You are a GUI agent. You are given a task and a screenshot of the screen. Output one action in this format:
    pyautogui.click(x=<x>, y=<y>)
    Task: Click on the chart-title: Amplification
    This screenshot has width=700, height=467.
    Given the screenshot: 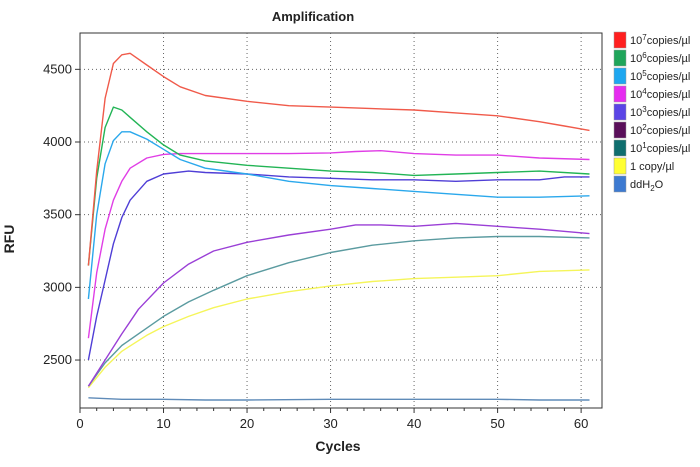 What is the action you would take?
    pyautogui.click(x=313, y=16)
    